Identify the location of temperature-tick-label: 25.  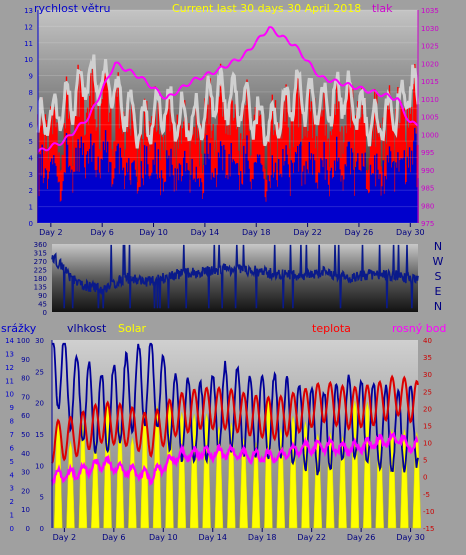
(427, 392).